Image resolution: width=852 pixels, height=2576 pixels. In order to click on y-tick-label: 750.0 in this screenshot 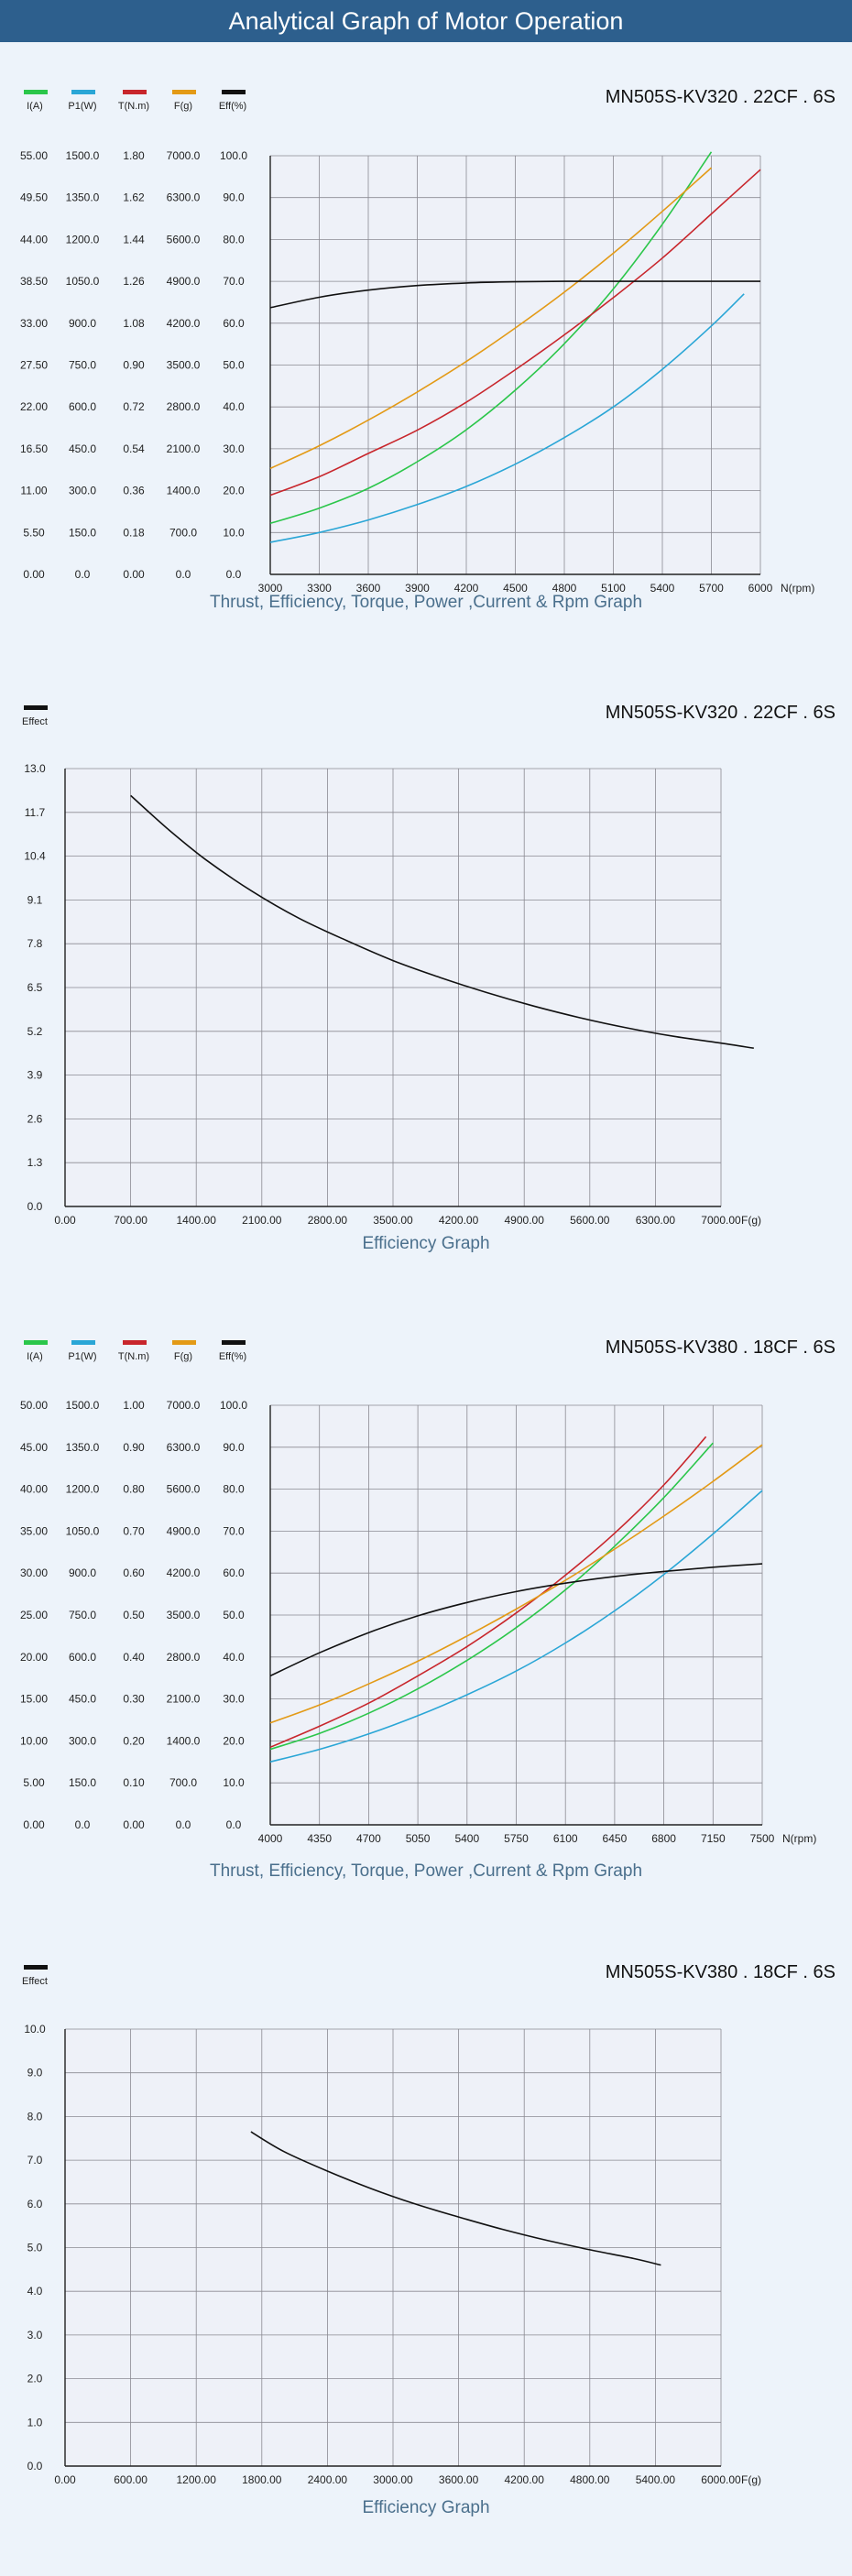, I will do `click(83, 1615)`.